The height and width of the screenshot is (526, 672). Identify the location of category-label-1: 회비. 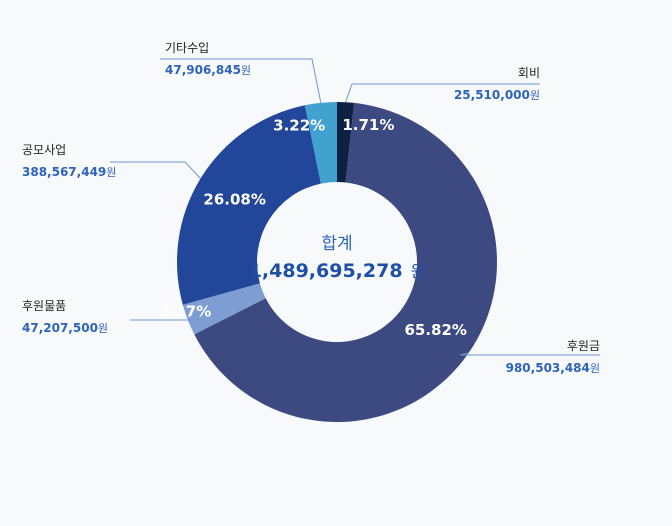
(529, 73).